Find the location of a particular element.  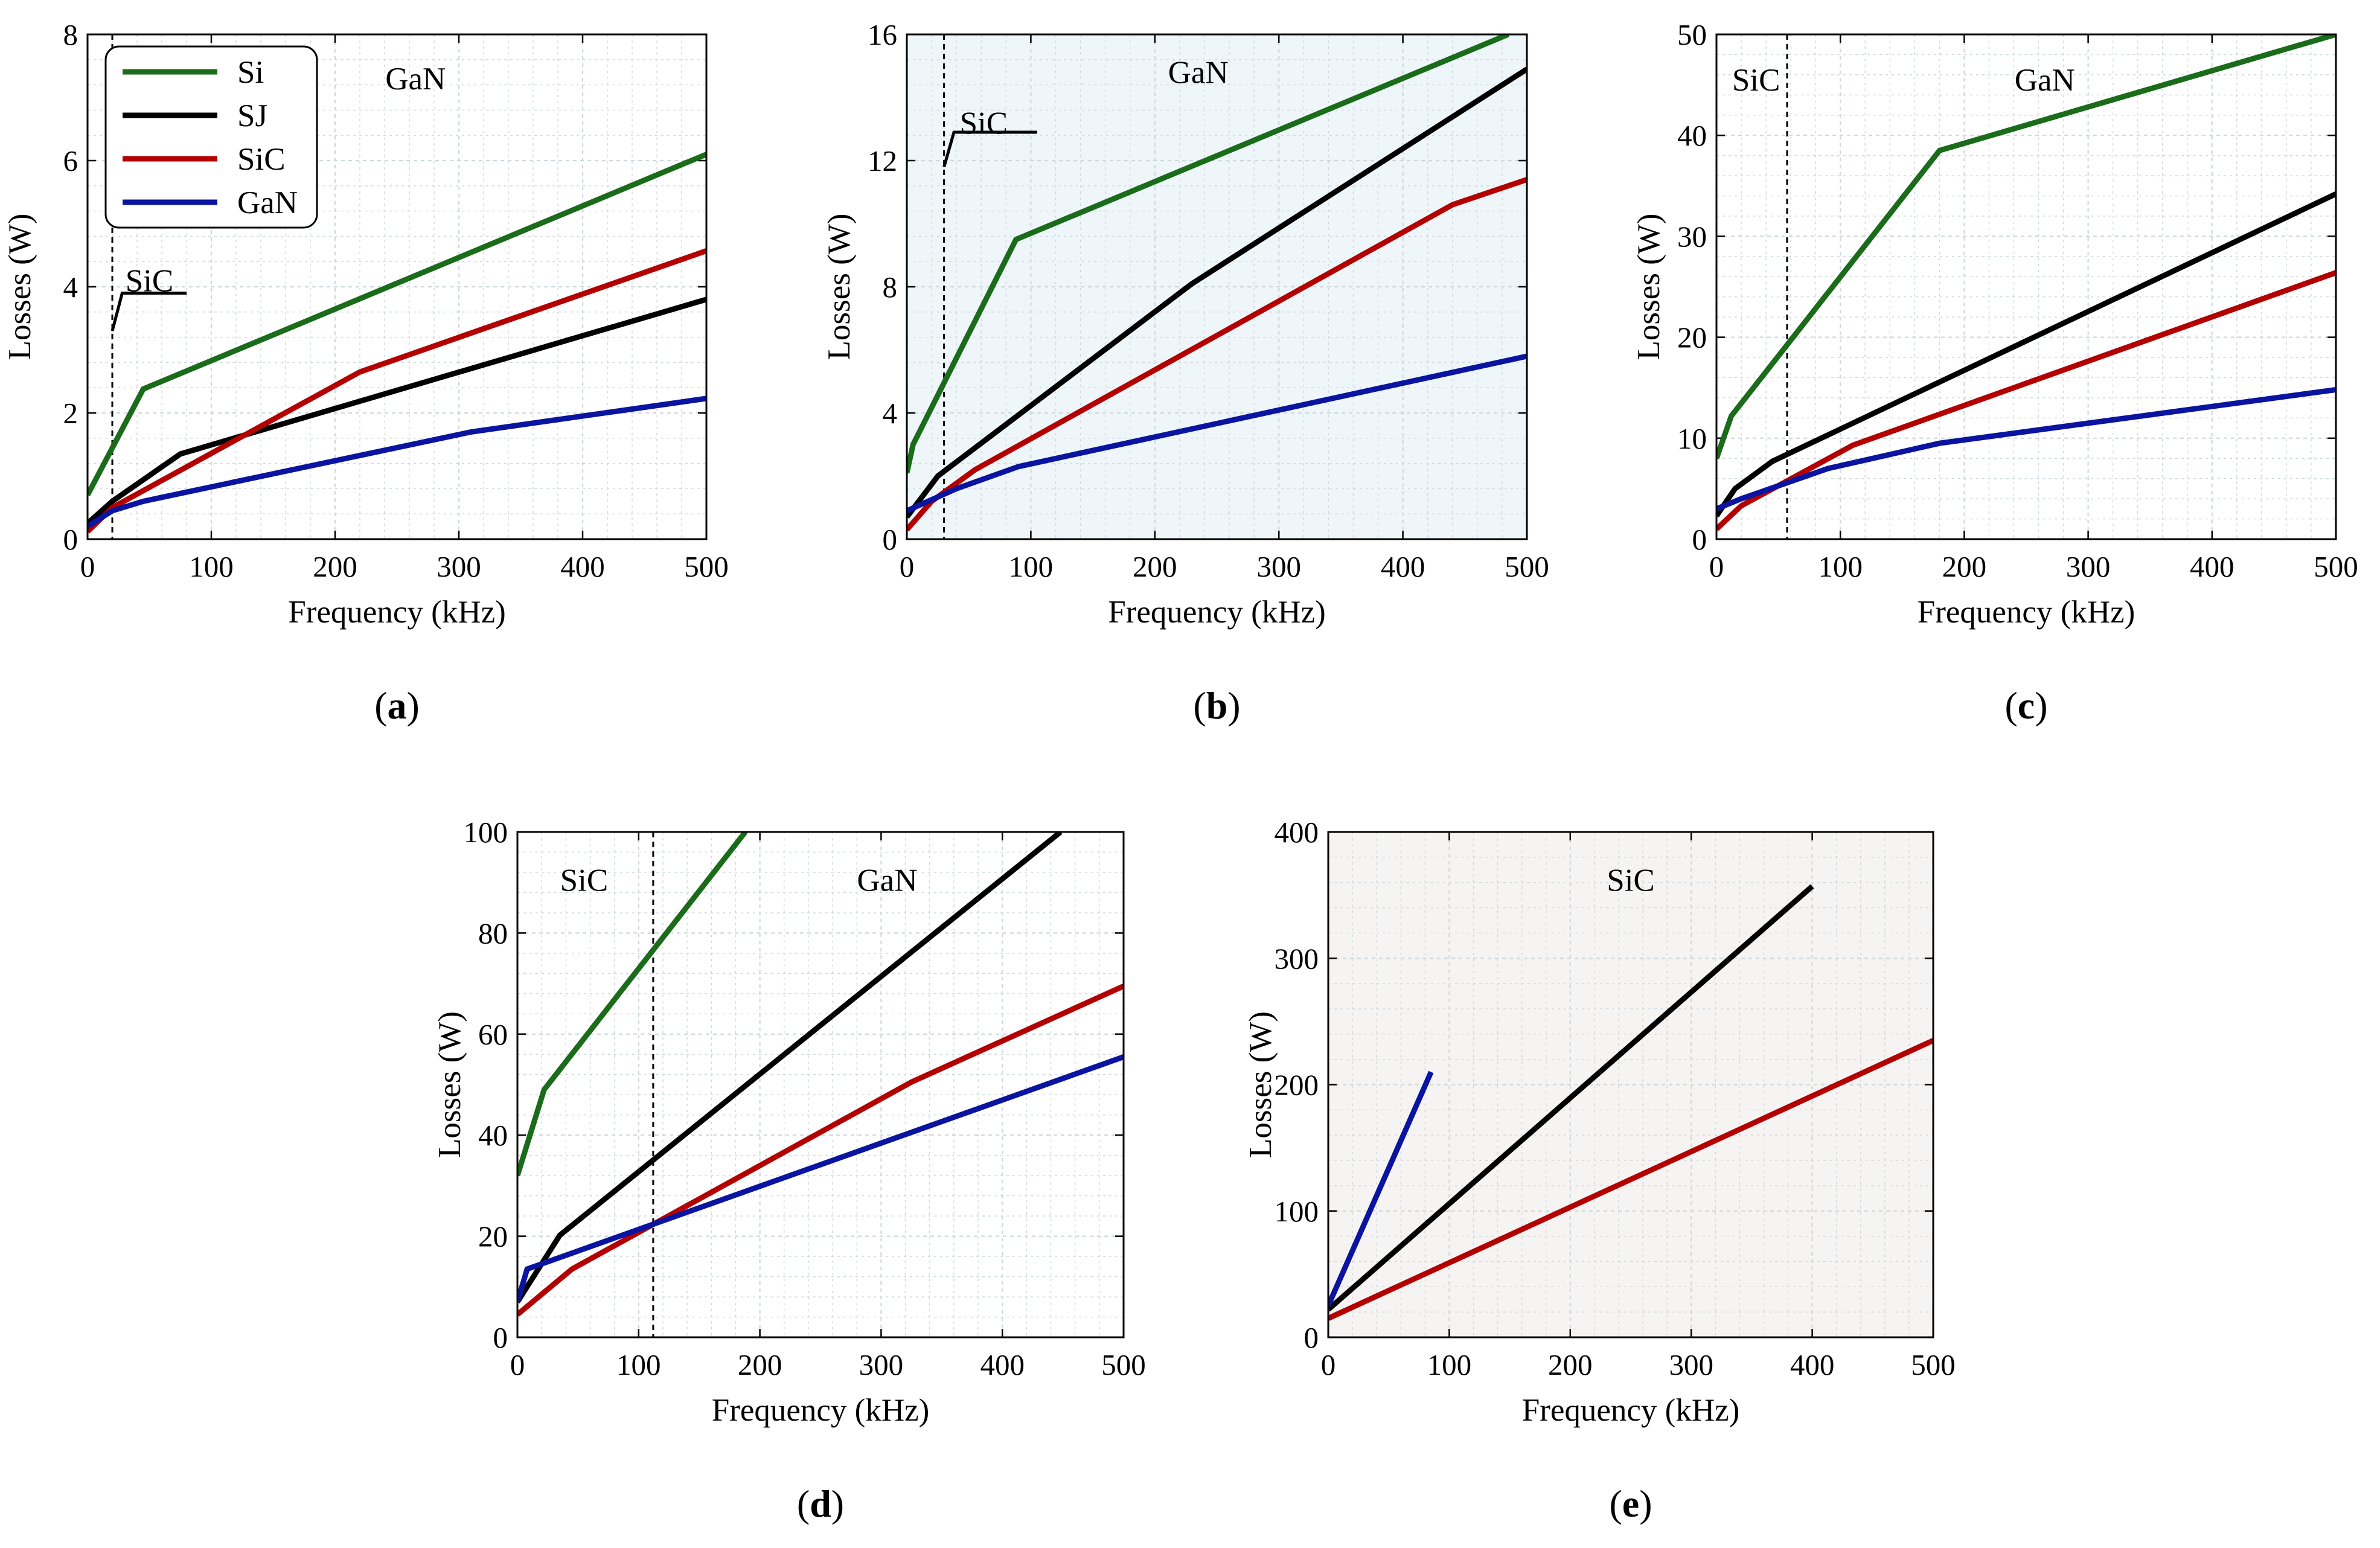

legend-label-gan: GaN is located at coordinates (267, 203).